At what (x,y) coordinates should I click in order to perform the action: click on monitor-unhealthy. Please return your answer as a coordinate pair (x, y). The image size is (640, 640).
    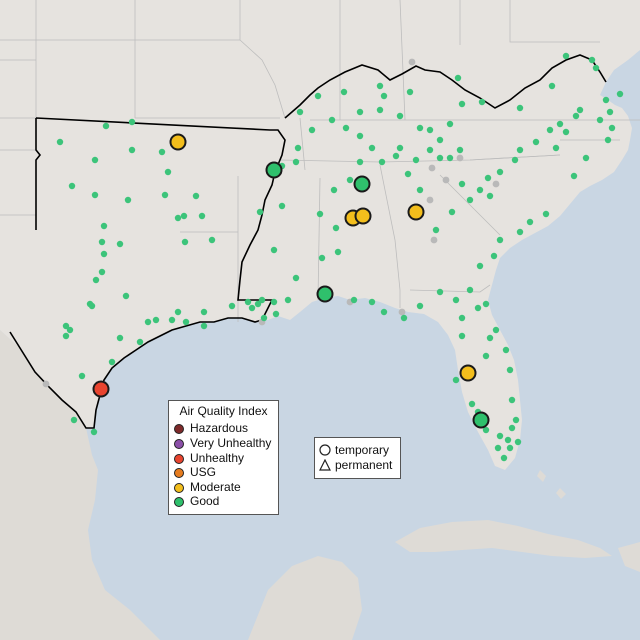
    Looking at the image, I should click on (101, 389).